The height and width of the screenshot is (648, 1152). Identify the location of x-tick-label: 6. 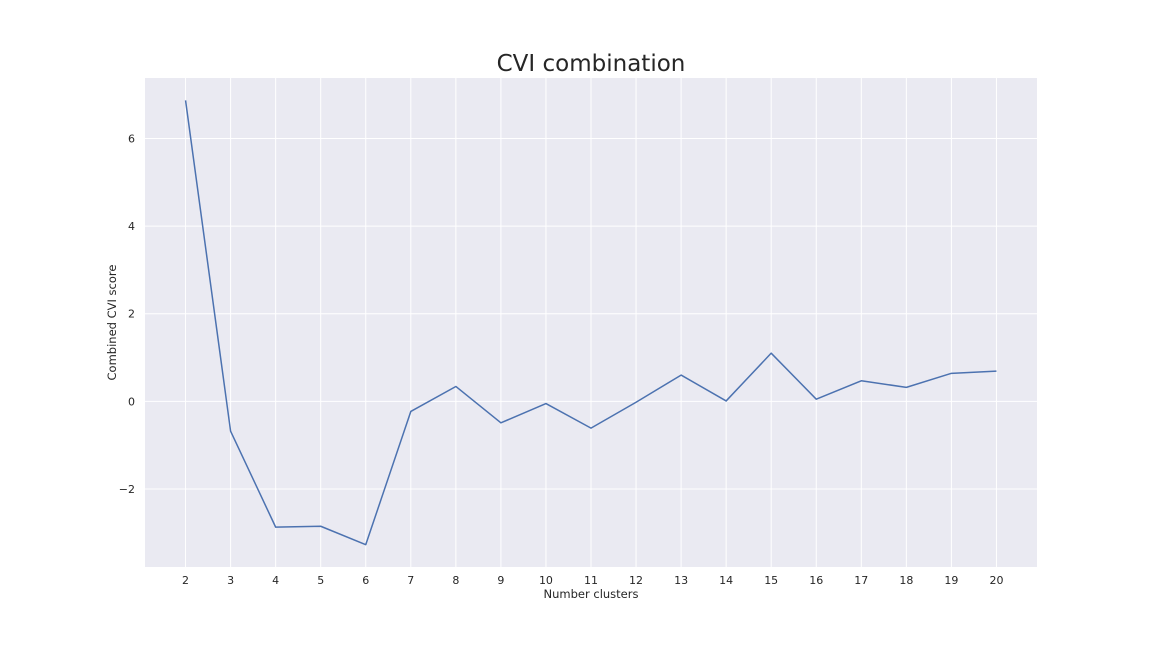
(365, 580).